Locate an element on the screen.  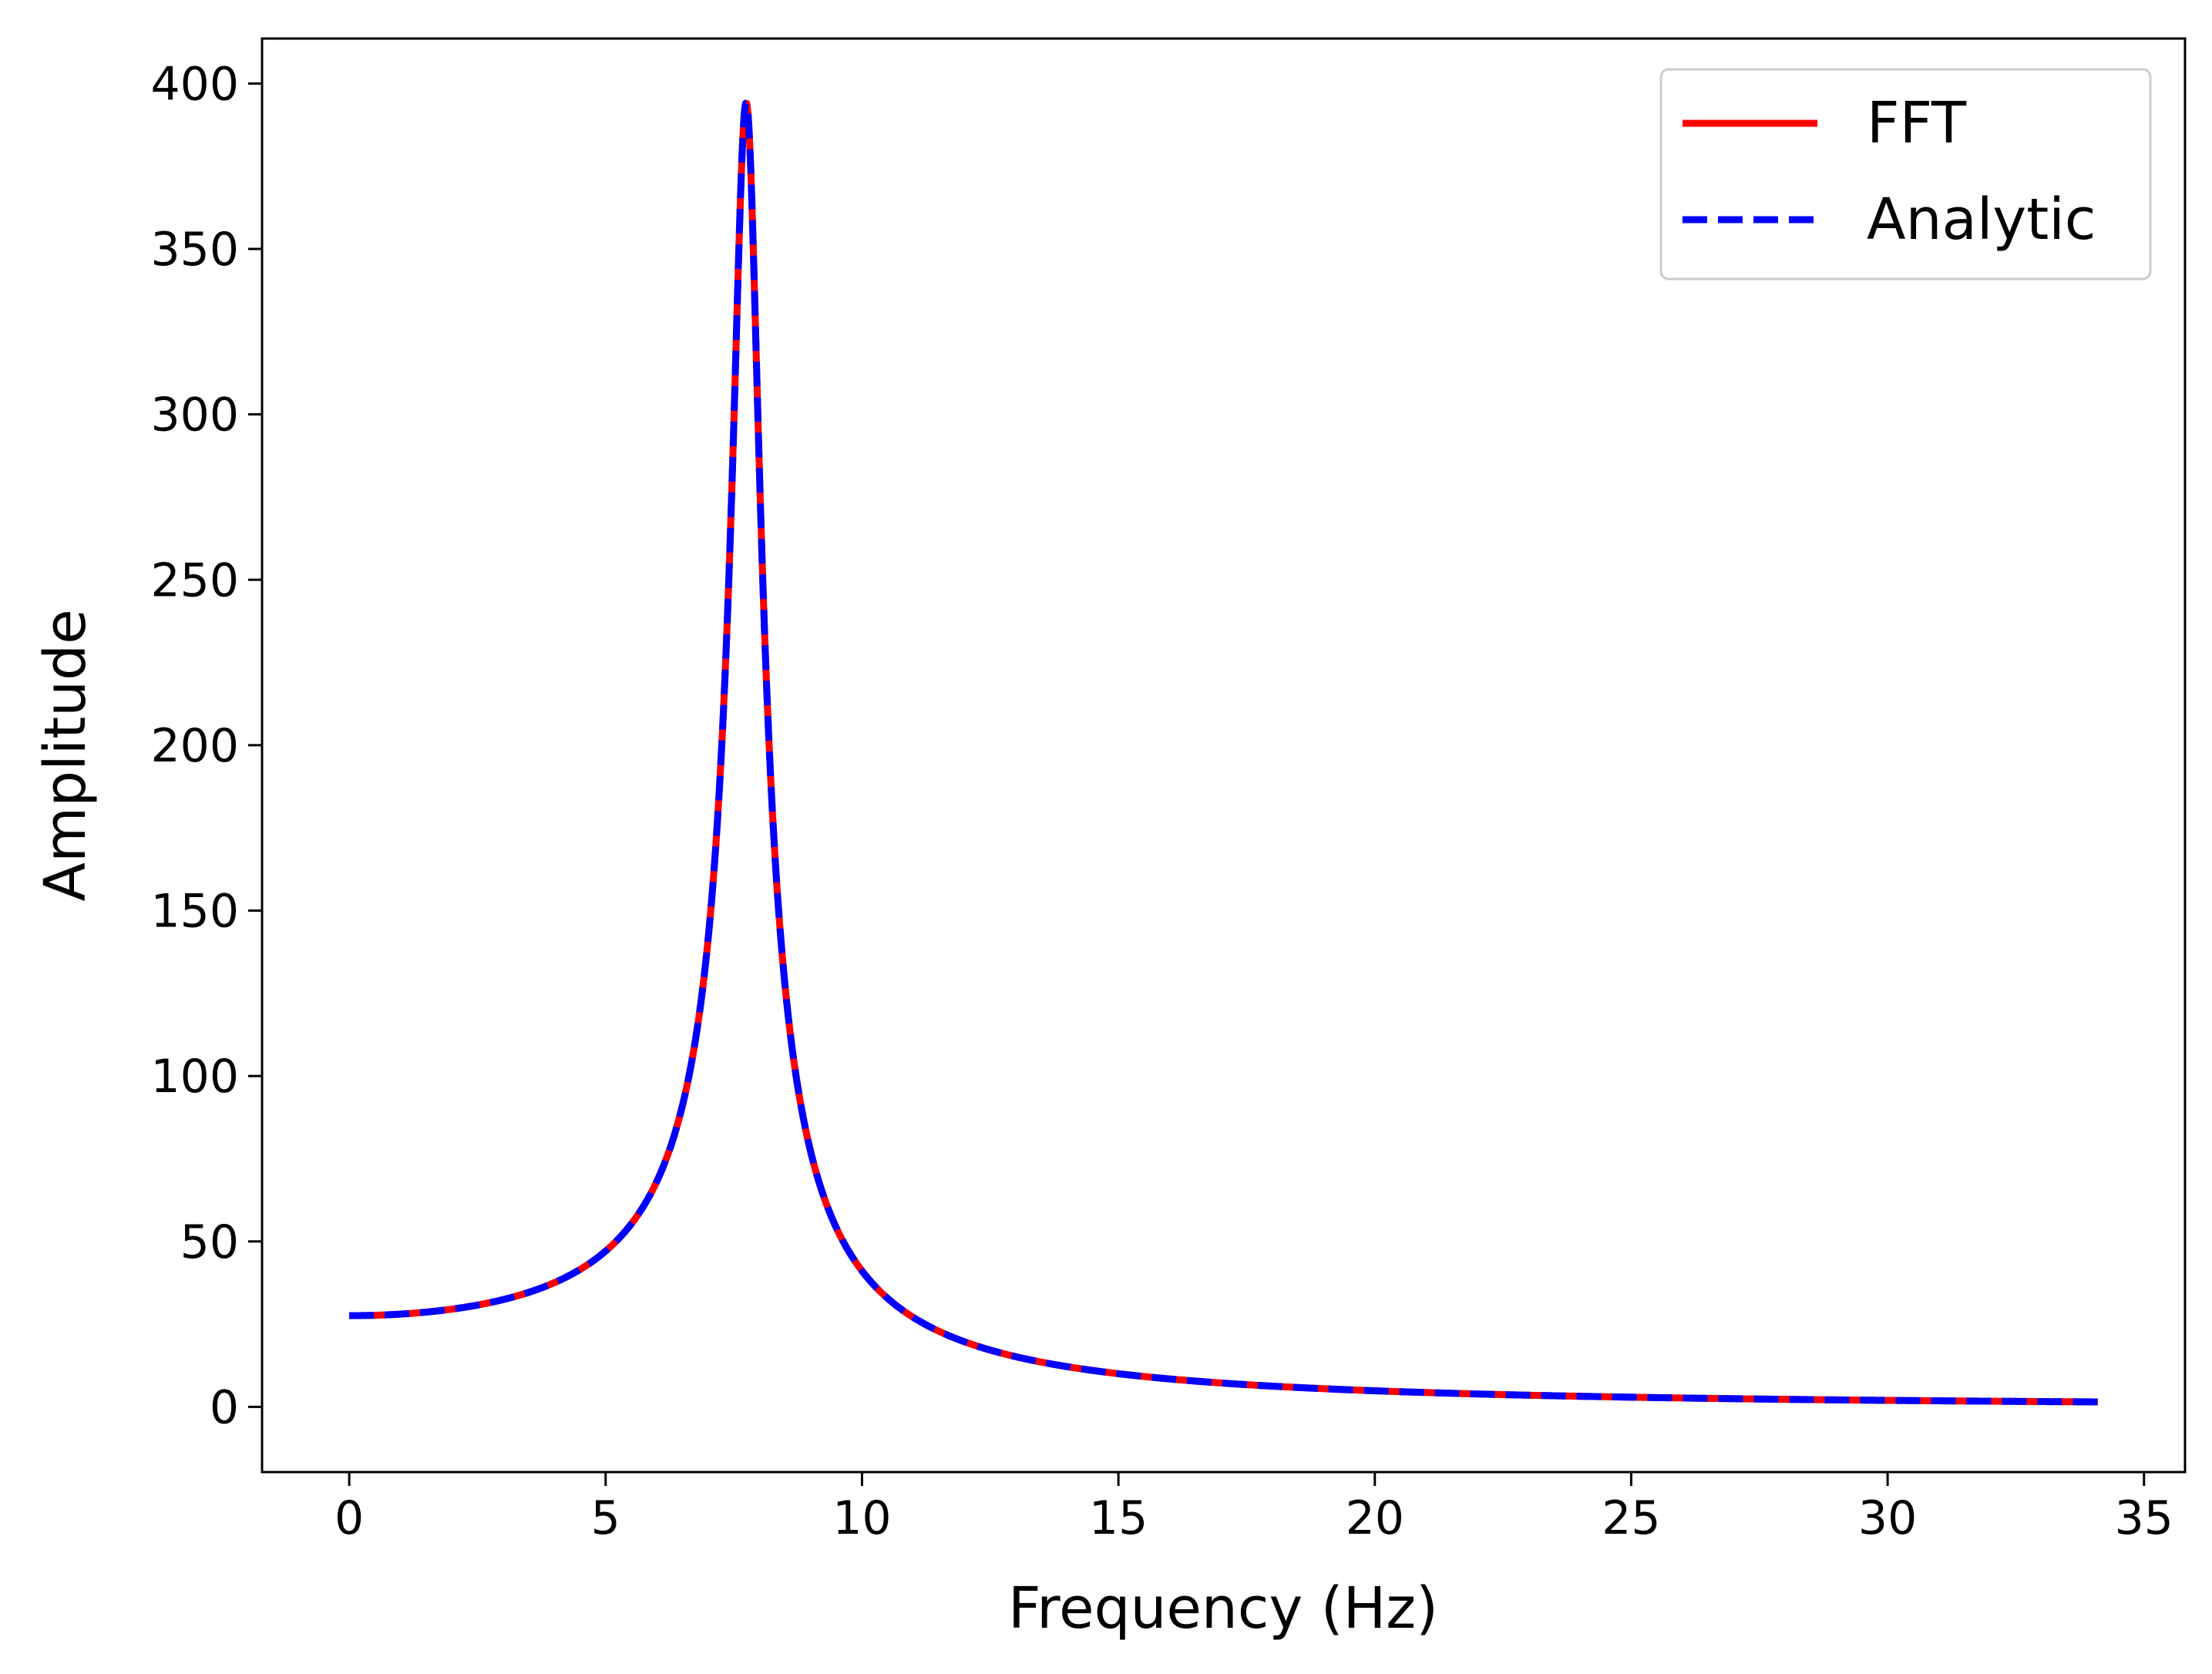
x-tick-label: 35 is located at coordinates (2144, 1518).